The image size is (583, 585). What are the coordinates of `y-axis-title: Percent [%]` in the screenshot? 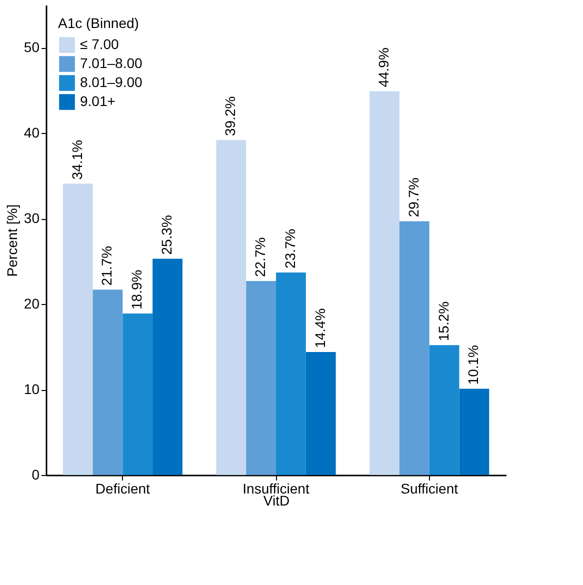 It's located at (12, 240).